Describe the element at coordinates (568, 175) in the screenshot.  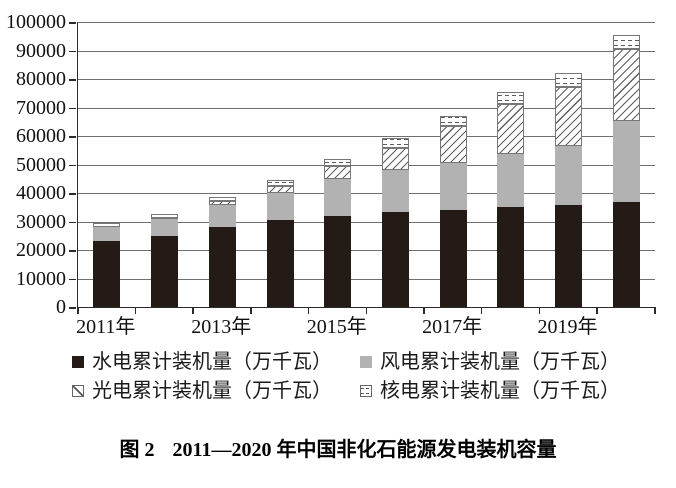
I see `bar-segment-2019年-wind` at that location.